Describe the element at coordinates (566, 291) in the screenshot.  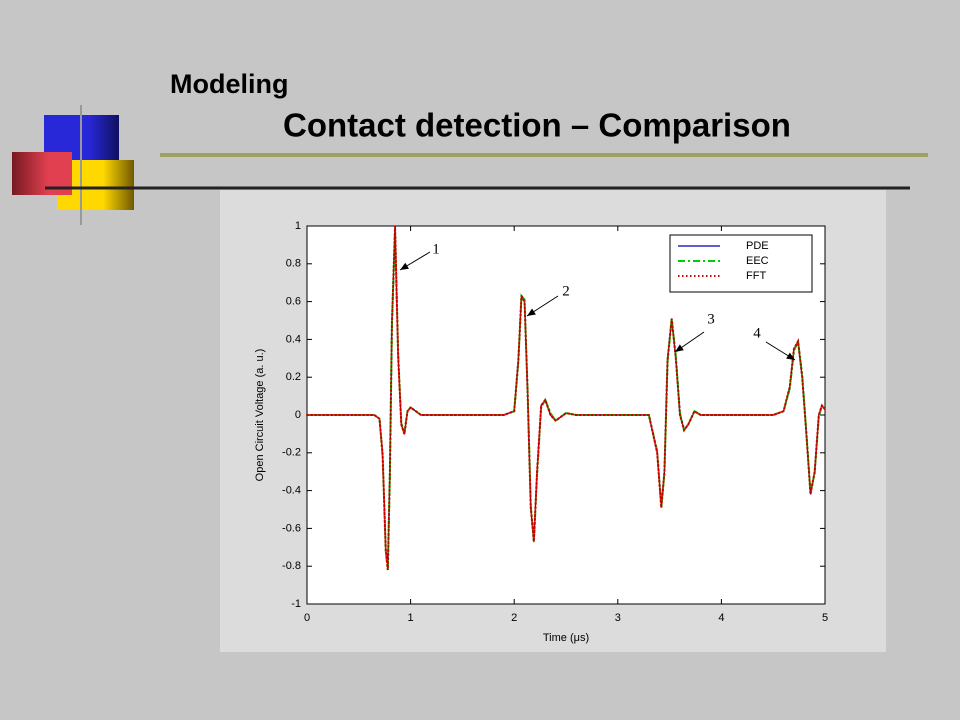
I see `annotation: 2` at that location.